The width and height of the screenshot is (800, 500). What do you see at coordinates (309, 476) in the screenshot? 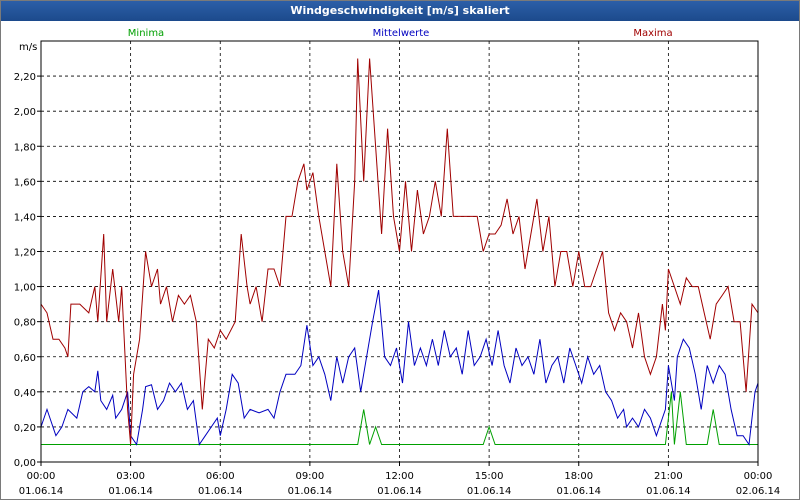
I see `x-tick-time: 09:00` at bounding box center [309, 476].